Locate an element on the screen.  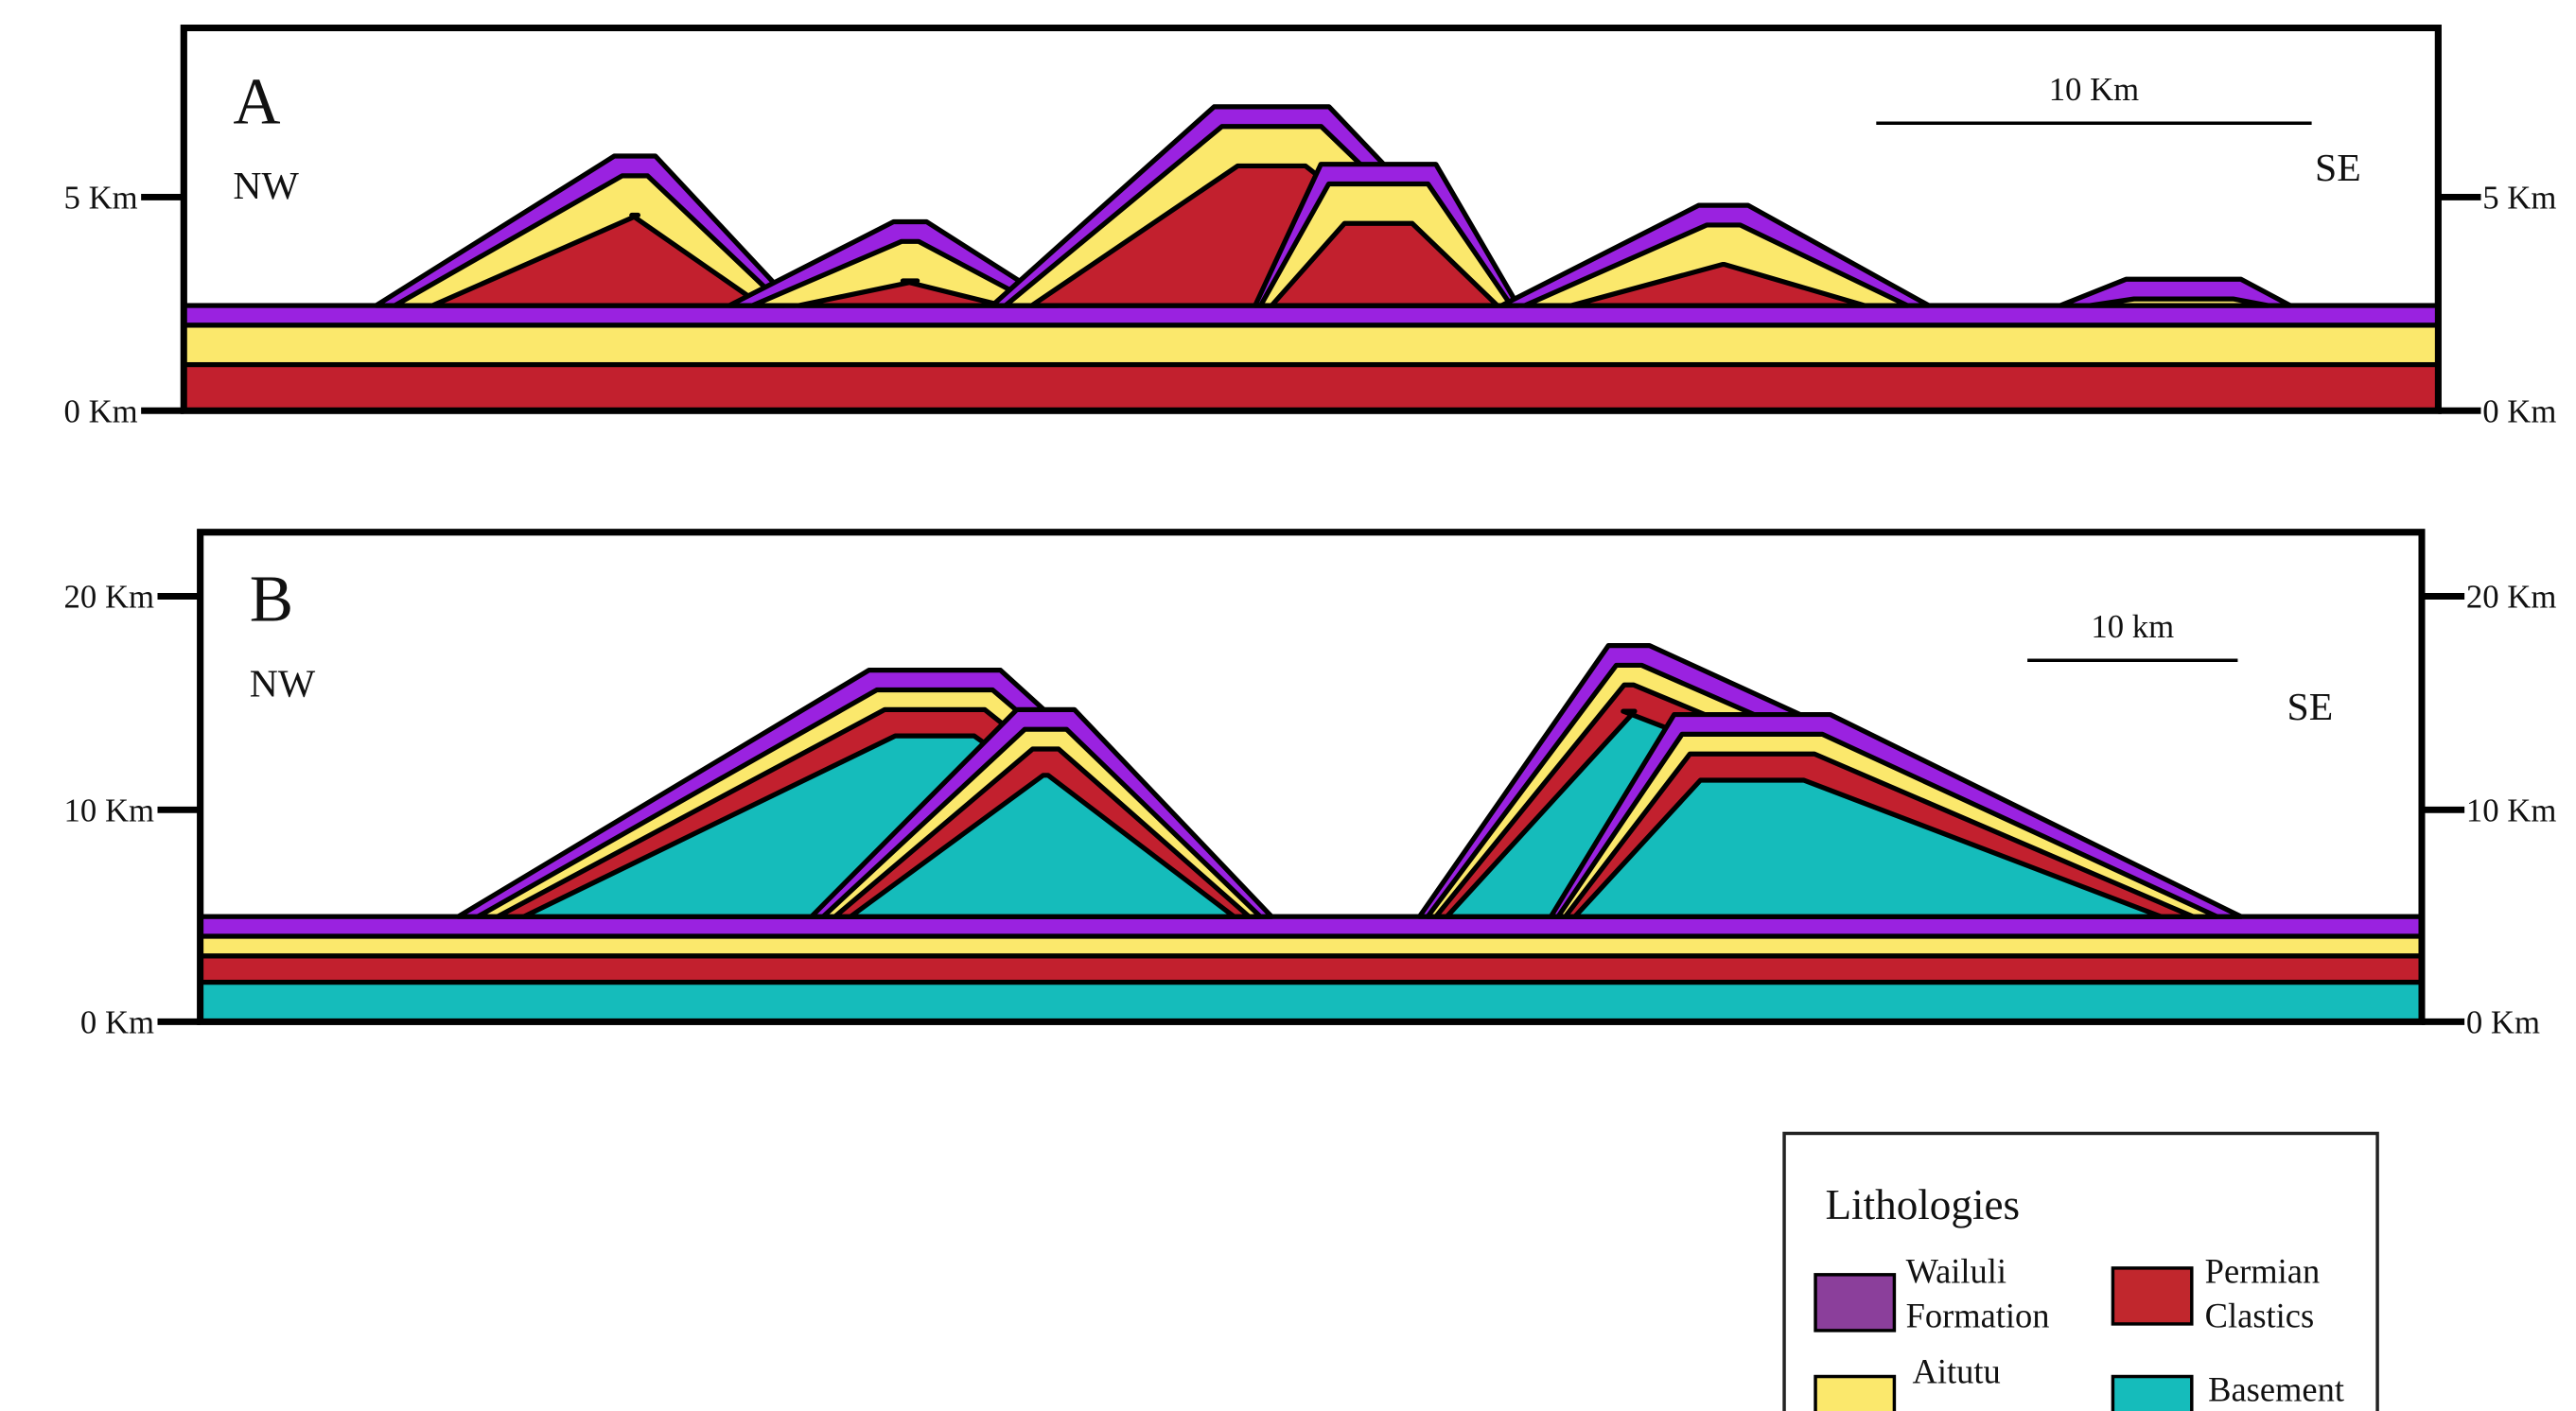
legend-label: Wailuli is located at coordinates (1956, 1272).